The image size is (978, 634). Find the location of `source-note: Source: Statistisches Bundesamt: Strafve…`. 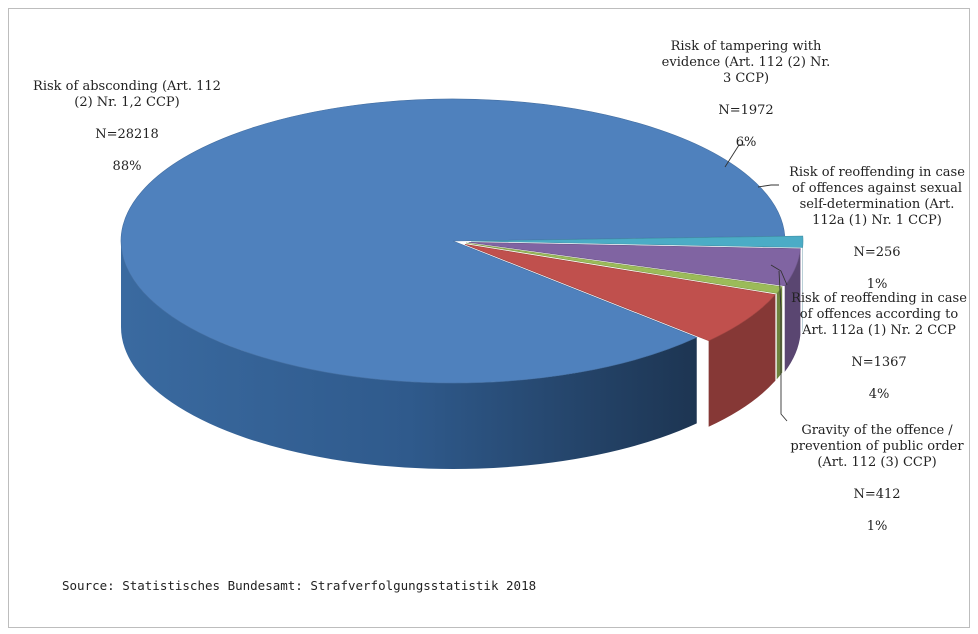

source-note: Source: Statistisches Bundesamt: Strafve… is located at coordinates (299, 585).